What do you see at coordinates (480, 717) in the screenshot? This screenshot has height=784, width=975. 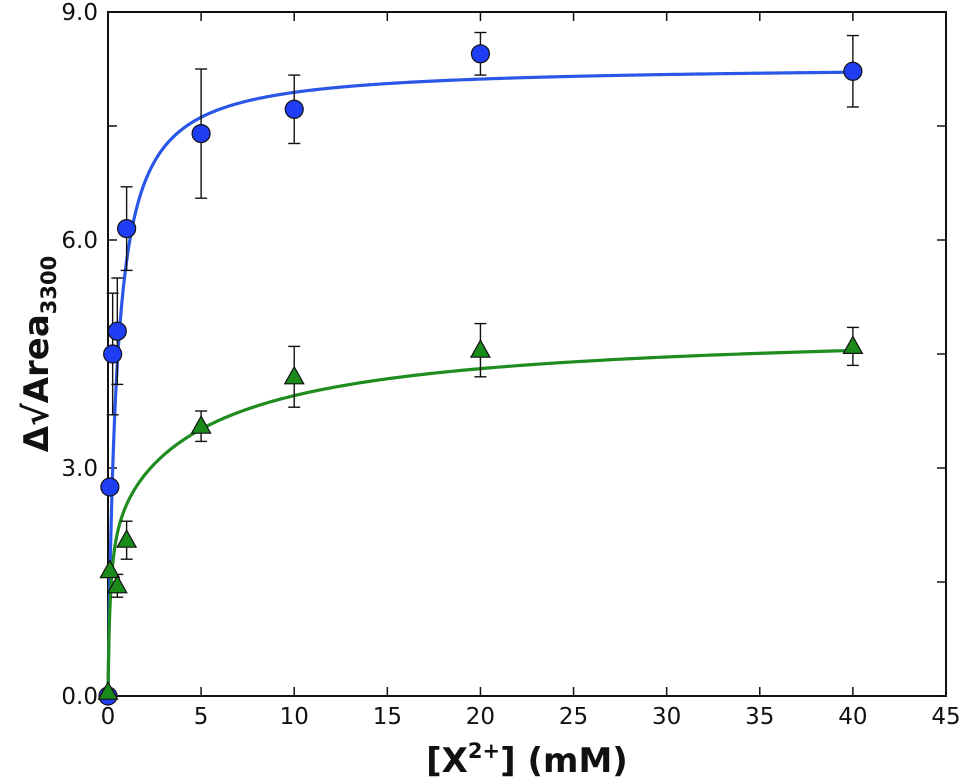 I see `x-tick-label: 20` at bounding box center [480, 717].